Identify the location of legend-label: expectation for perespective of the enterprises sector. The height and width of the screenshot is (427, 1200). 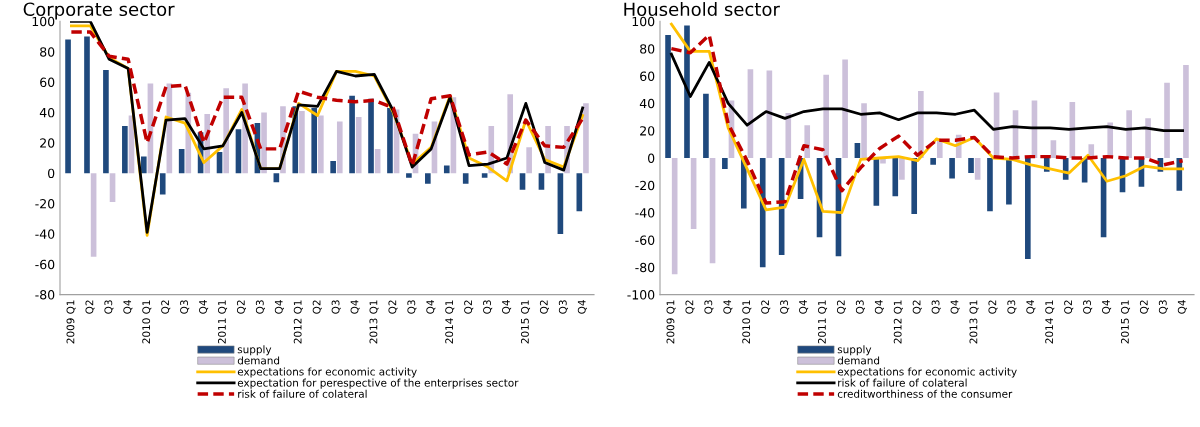
(378, 383).